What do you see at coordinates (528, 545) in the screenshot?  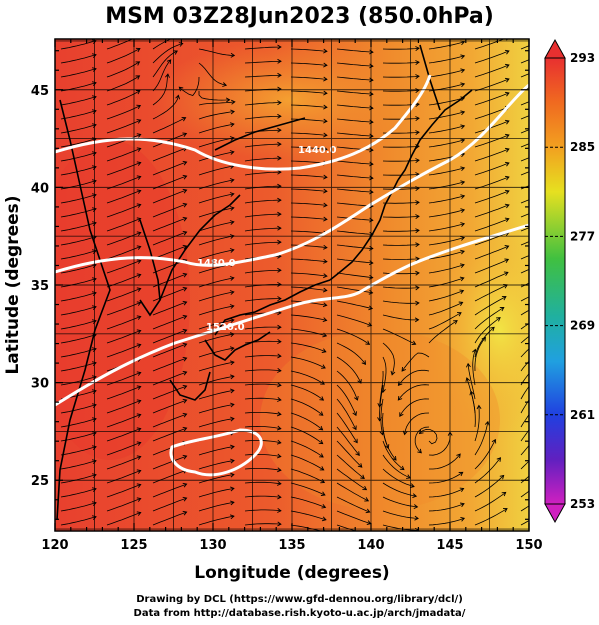 I see `x-tick-label: 150` at bounding box center [528, 545].